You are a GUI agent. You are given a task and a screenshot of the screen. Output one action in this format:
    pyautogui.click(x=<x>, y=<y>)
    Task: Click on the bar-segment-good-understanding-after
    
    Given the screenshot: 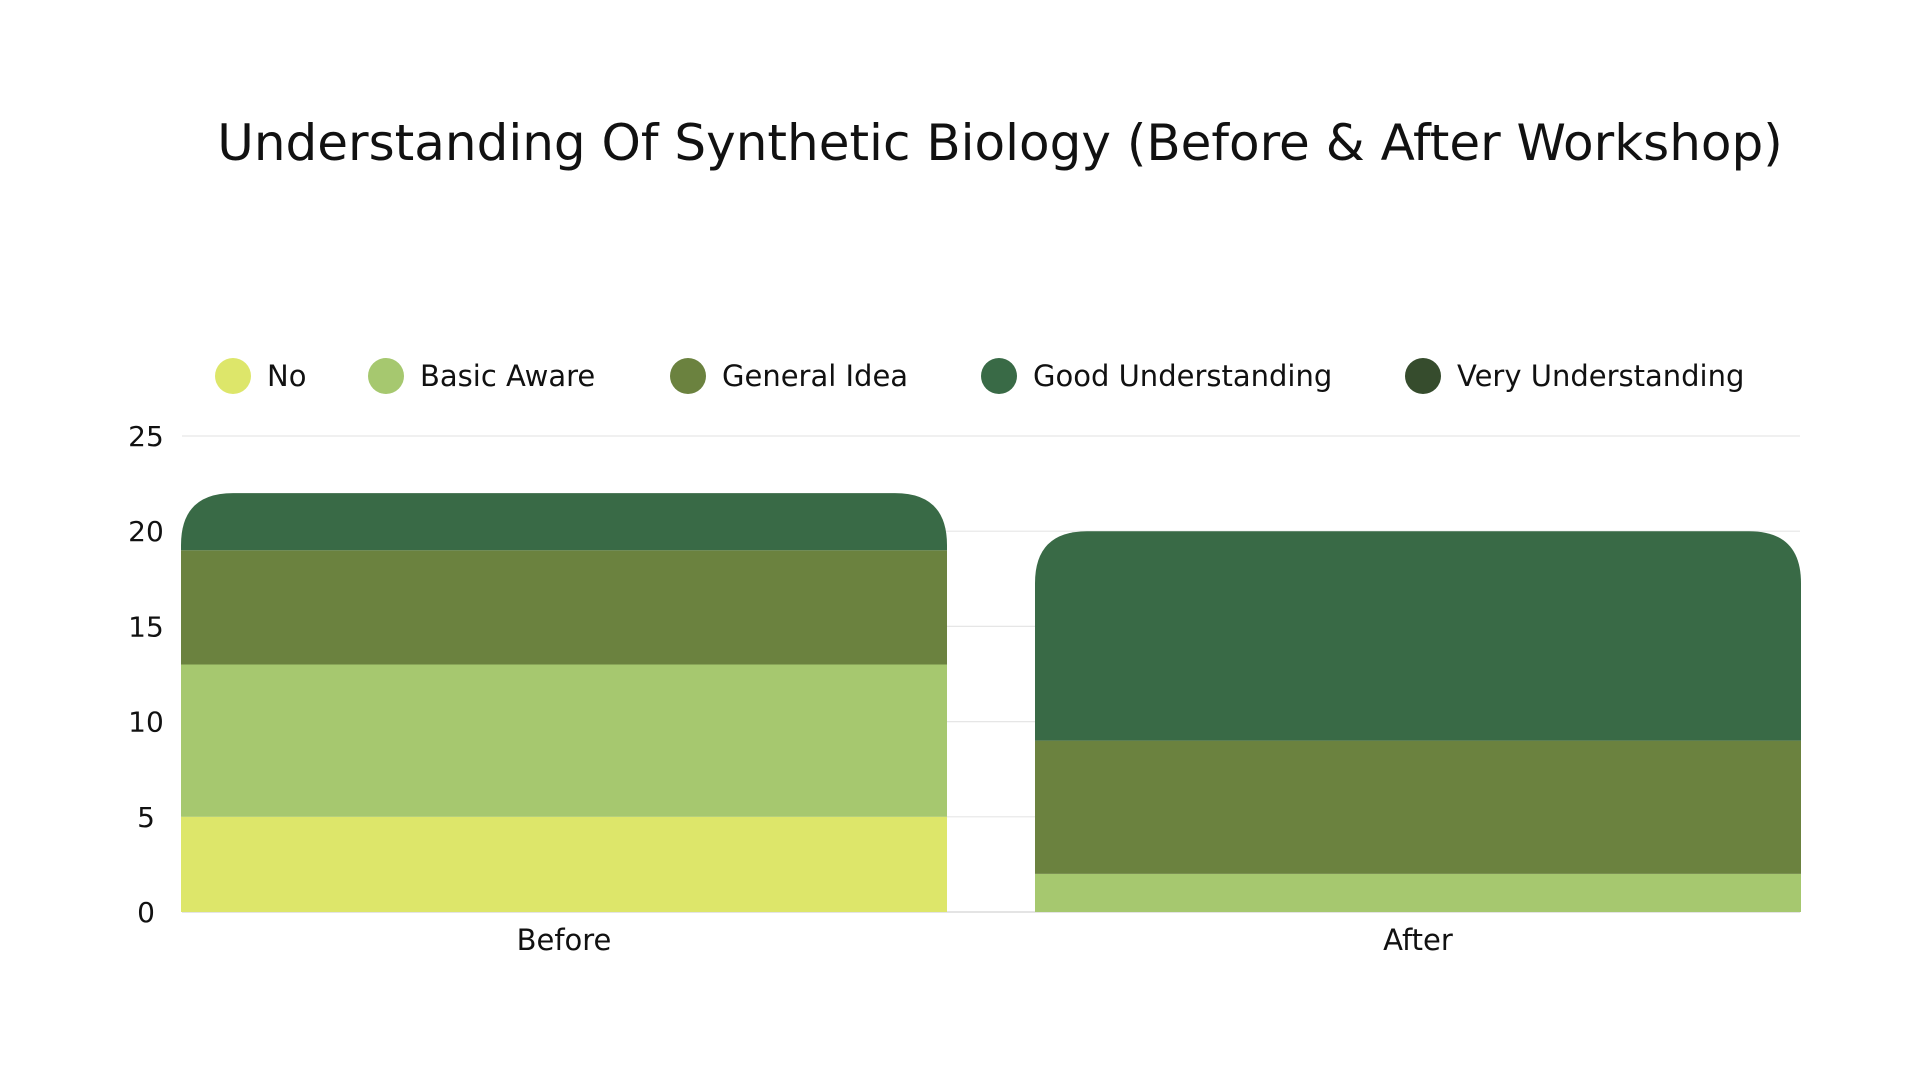 What is the action you would take?
    pyautogui.click(x=1418, y=636)
    